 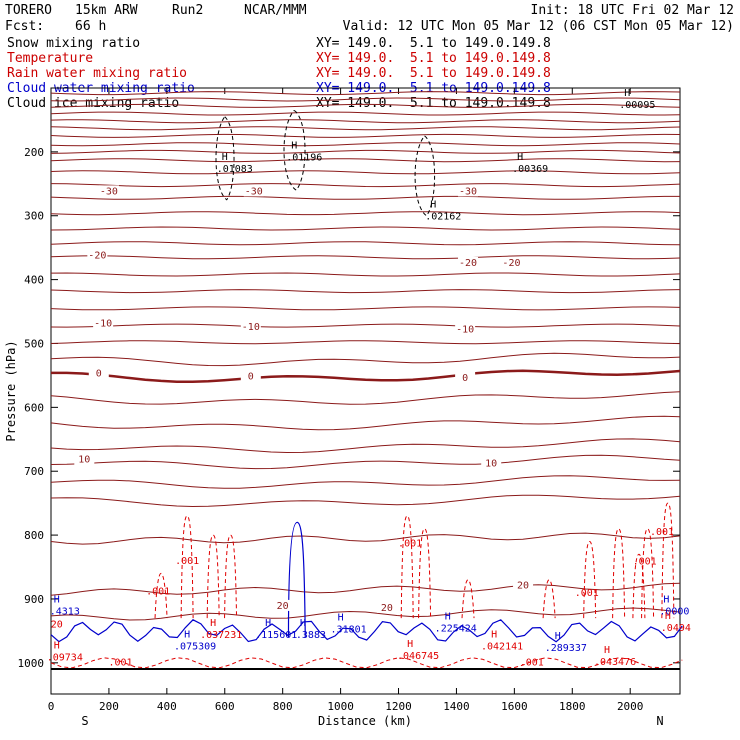 I want to click on y-tick-label: 600, so click(x=34, y=407).